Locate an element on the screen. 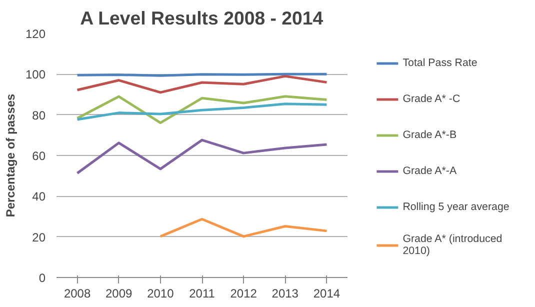 The height and width of the screenshot is (307, 535). x-tick-label: 2013 is located at coordinates (285, 293).